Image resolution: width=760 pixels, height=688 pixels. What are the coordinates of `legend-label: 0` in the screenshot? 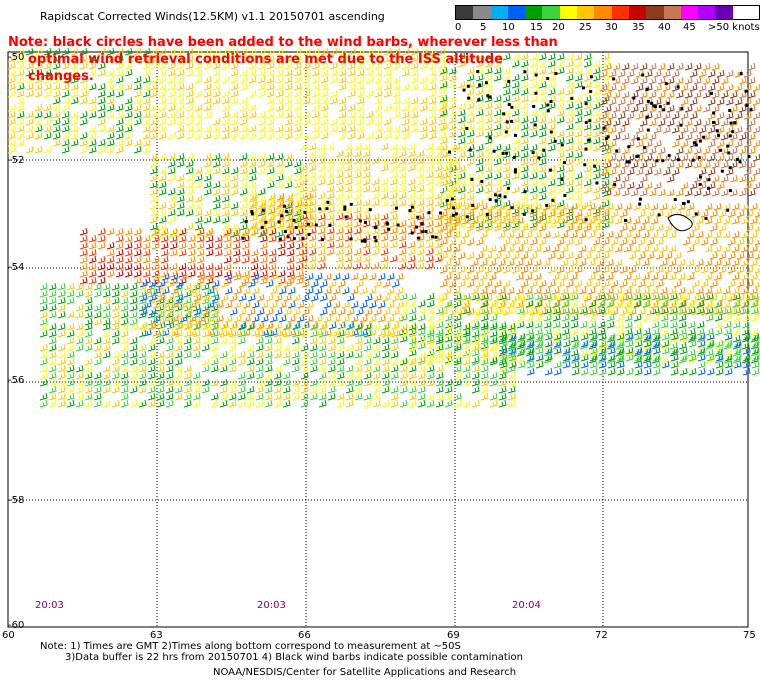 It's located at (458, 27).